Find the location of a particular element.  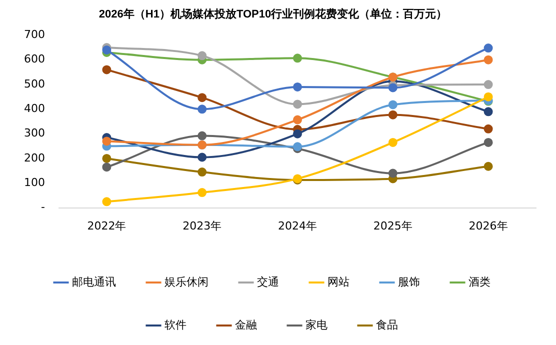

legend-label: 服饰 is located at coordinates (409, 282).